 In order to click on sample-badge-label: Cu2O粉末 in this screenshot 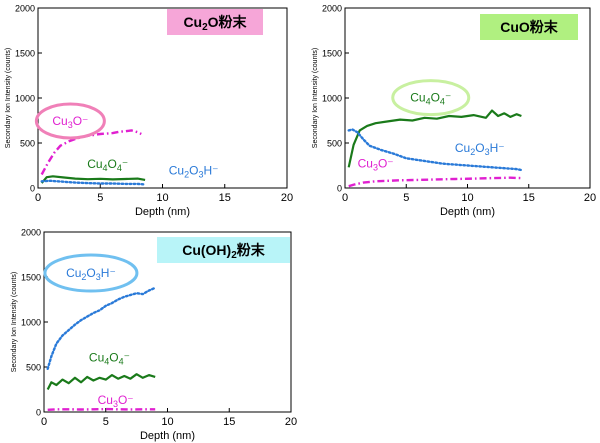, I will do `click(215, 23)`.